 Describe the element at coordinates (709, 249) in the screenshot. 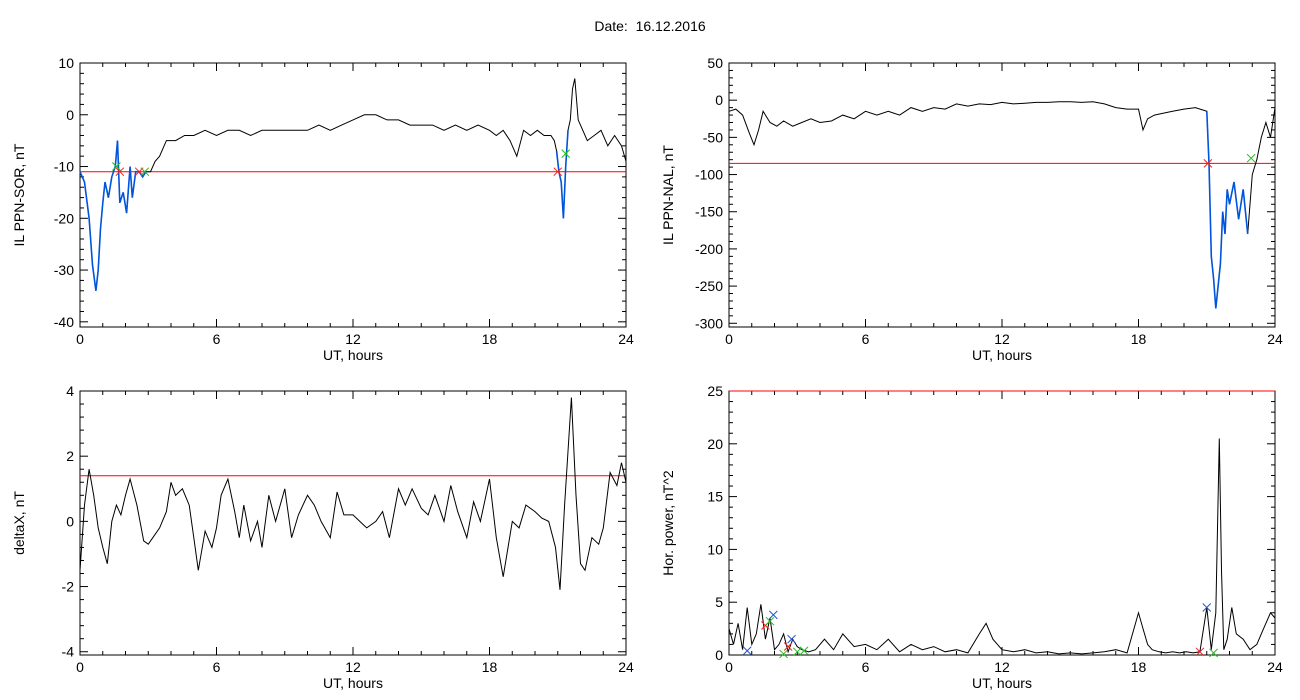

I see `y-tick-label: -200` at that location.